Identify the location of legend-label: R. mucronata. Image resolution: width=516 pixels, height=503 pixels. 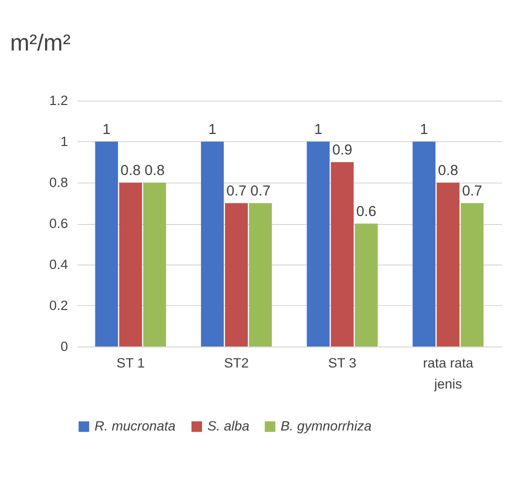
(135, 426).